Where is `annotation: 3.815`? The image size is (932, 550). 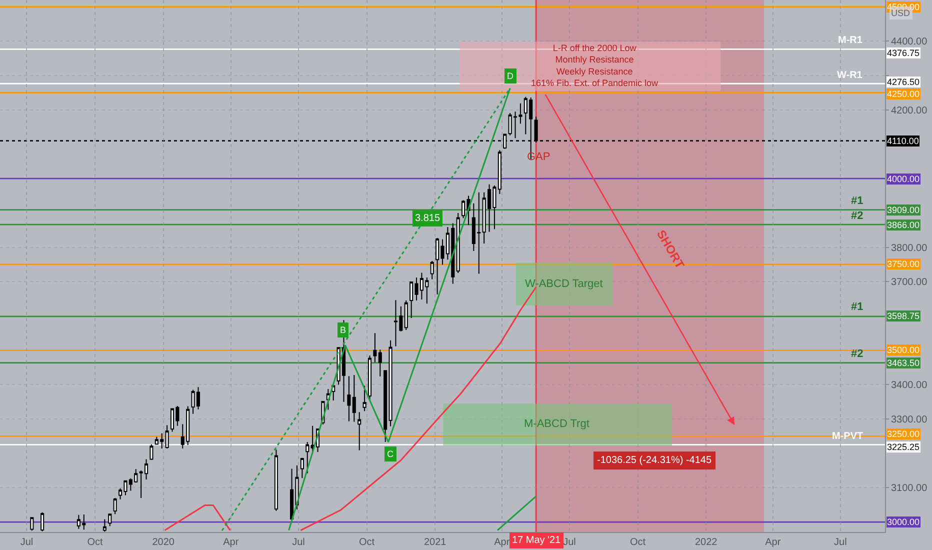
annotation: 3.815 is located at coordinates (427, 218).